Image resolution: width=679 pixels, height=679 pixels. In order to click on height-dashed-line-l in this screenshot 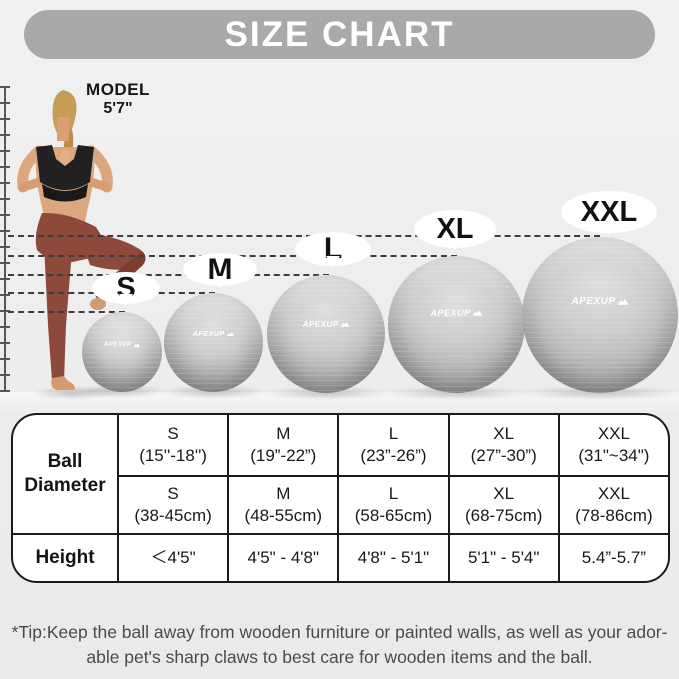, I will do `click(168, 275)`.